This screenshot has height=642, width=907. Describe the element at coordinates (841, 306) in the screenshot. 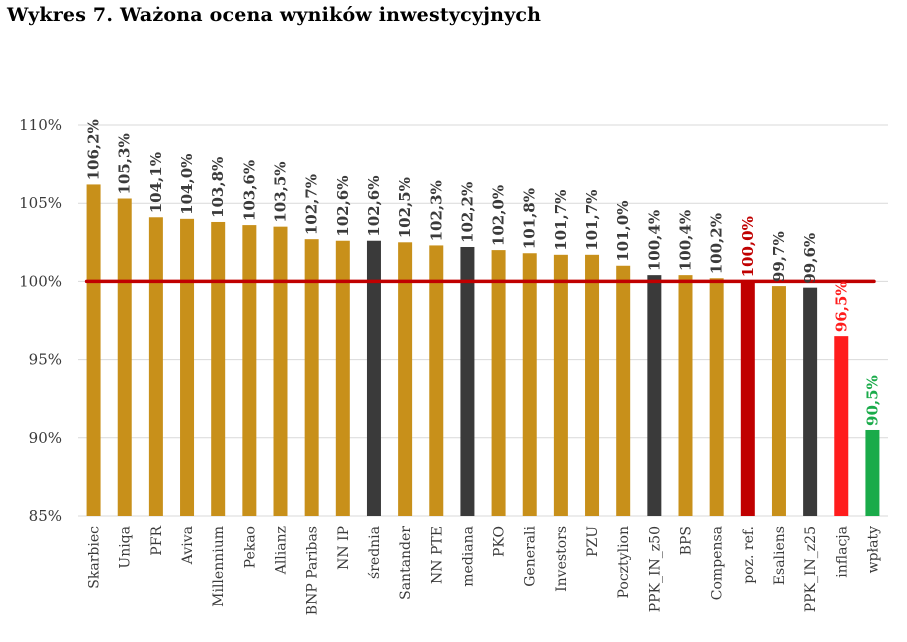

I see `data-label: 96,5%` at that location.